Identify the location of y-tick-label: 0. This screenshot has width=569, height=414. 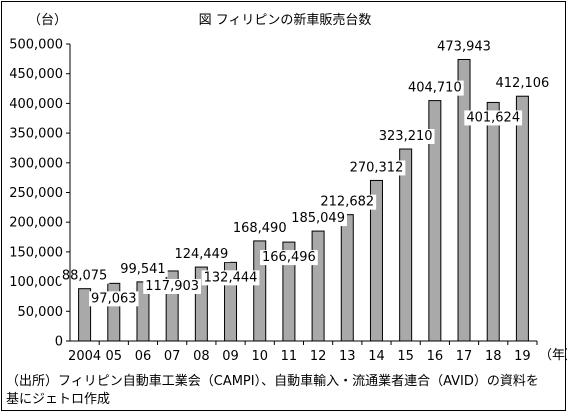
(59, 342).